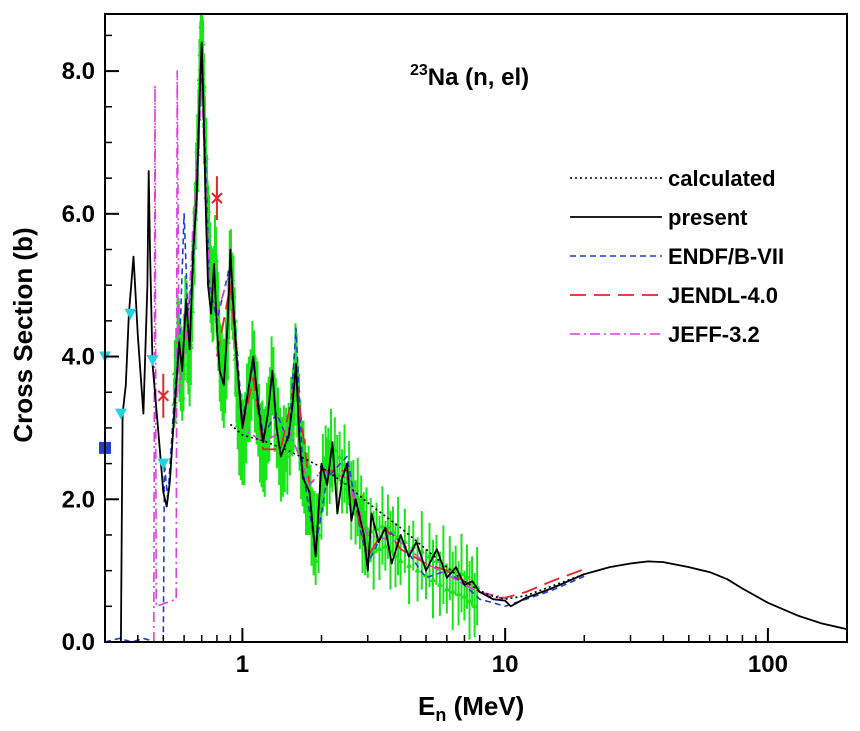 Image resolution: width=860 pixels, height=731 pixels. I want to click on y-tick-label: 4.0, so click(78, 357).